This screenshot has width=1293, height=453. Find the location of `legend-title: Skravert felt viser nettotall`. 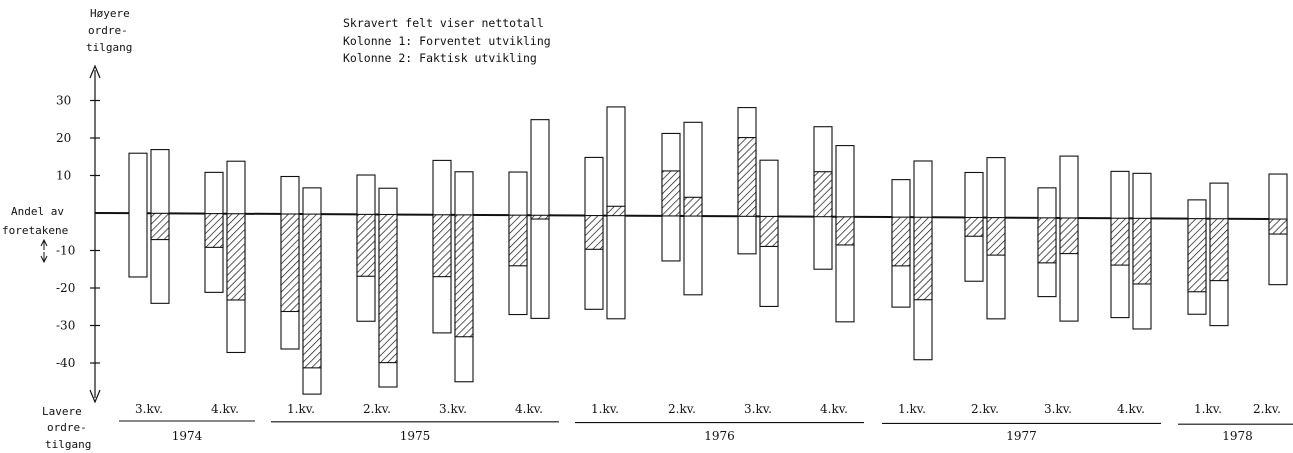

legend-title: Skravert felt viser nettotall is located at coordinates (443, 23).